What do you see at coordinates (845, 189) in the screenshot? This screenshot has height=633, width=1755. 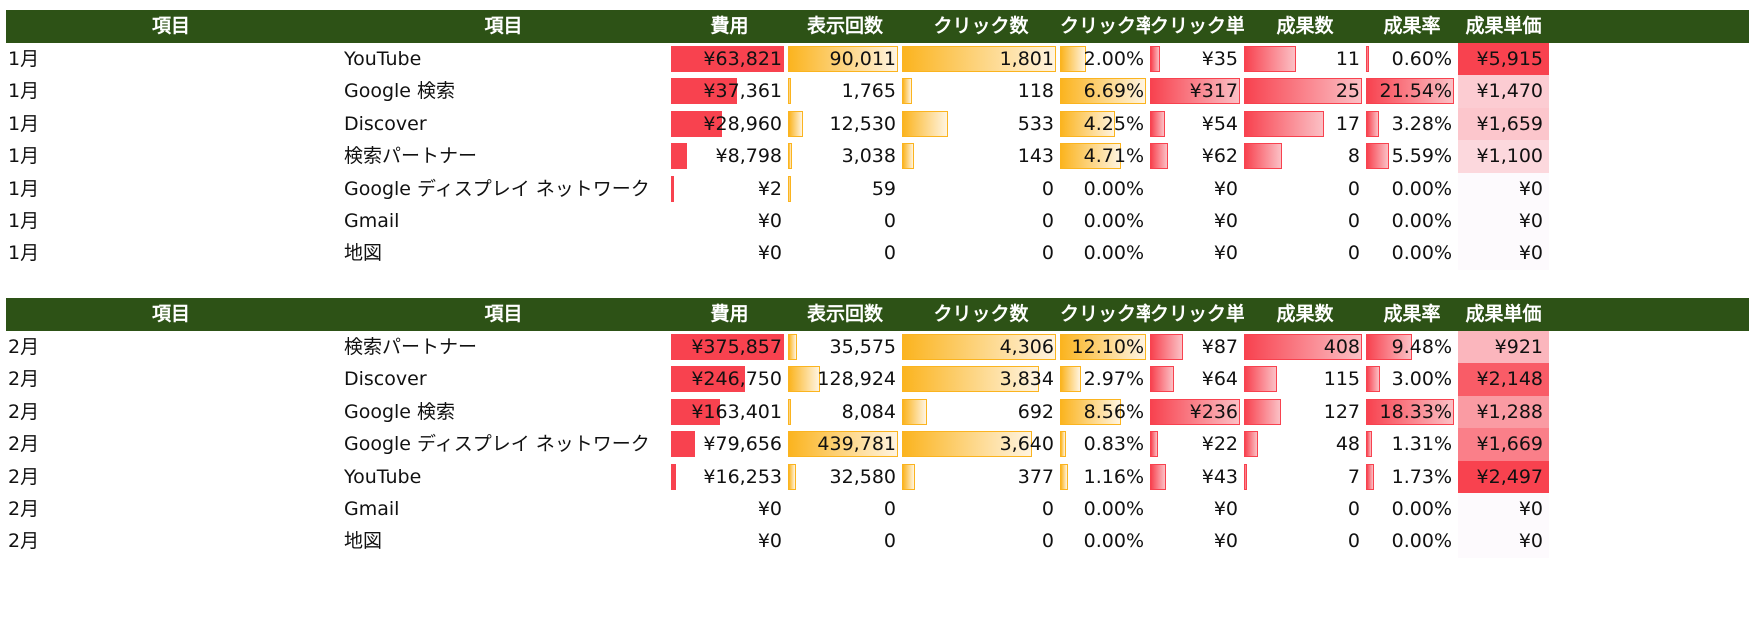 I see `impressions-cell: 59` at bounding box center [845, 189].